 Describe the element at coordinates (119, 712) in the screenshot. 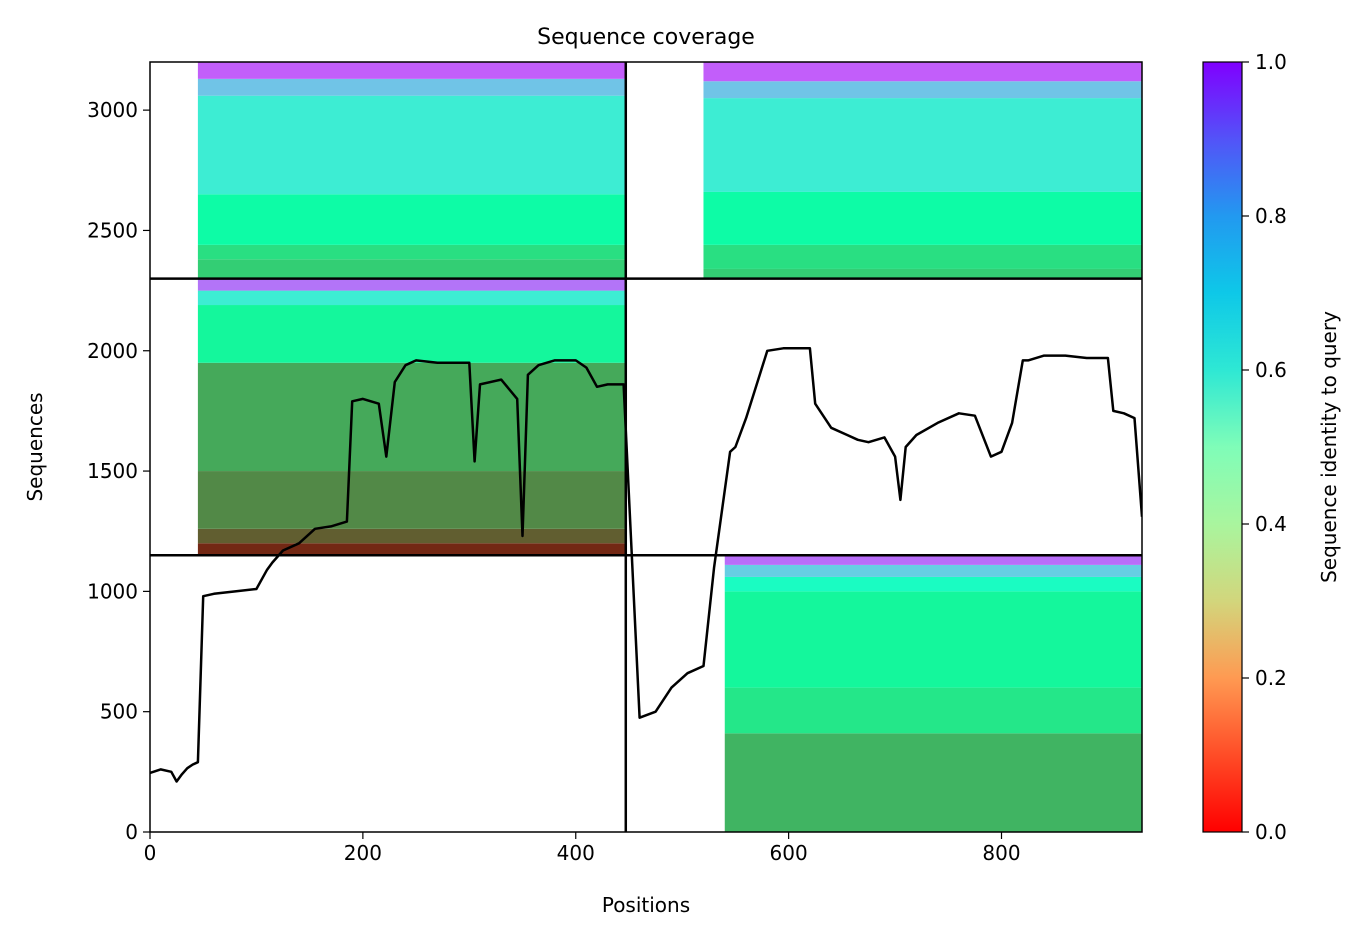

I see `y-tick-label: 500` at that location.